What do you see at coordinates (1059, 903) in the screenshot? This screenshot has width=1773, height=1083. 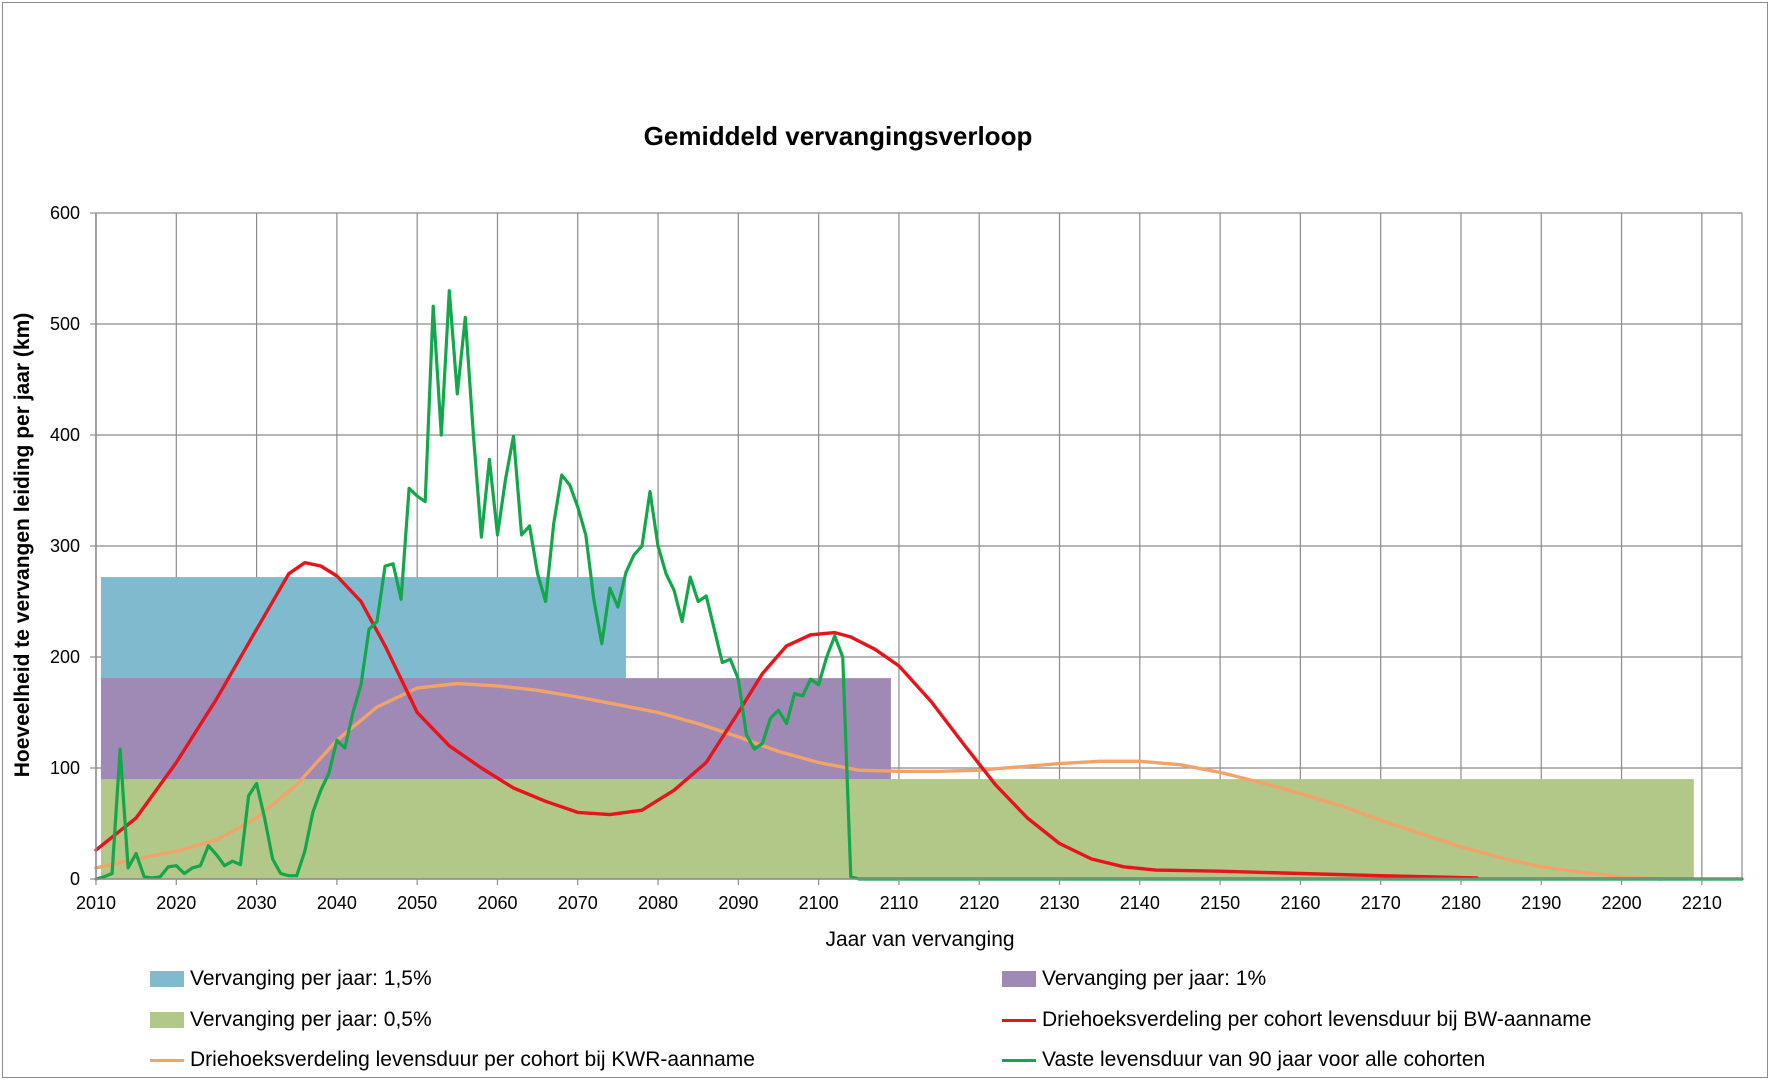 I see `x-tick-label: 2130` at bounding box center [1059, 903].